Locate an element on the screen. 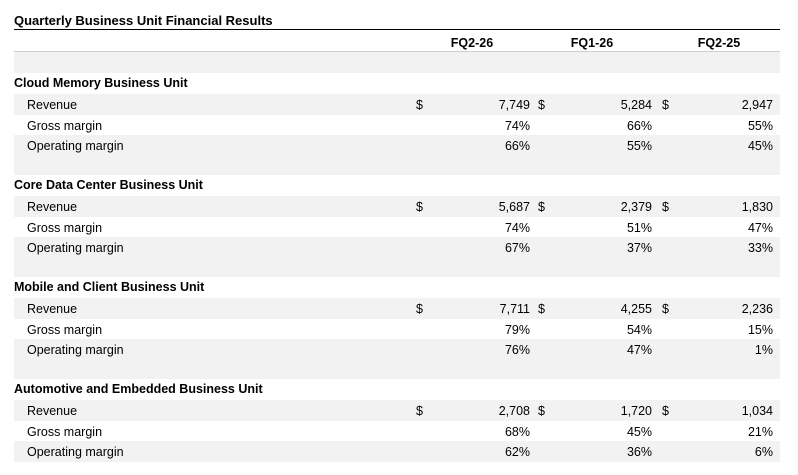  cell-value: 51% is located at coordinates (639, 227).